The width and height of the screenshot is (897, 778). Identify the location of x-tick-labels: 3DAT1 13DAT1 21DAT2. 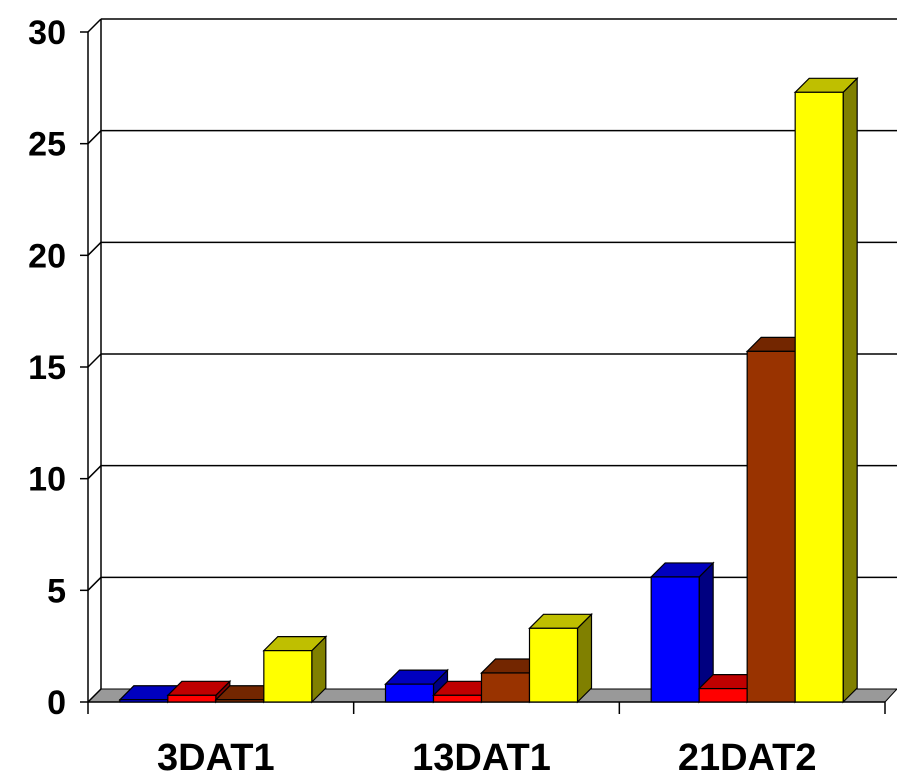
(486, 757).